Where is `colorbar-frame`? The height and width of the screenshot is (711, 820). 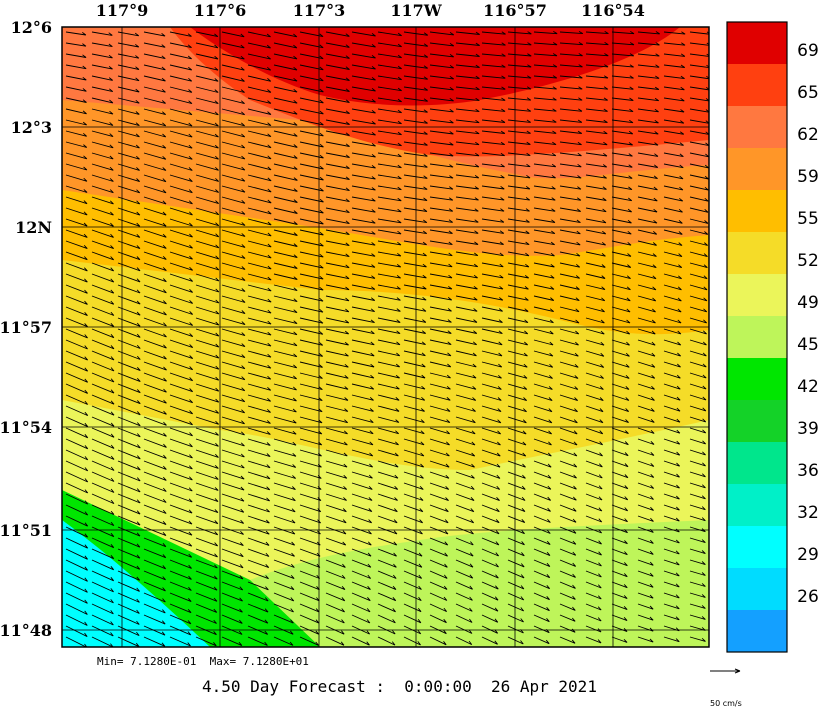 colorbar-frame is located at coordinates (757, 337).